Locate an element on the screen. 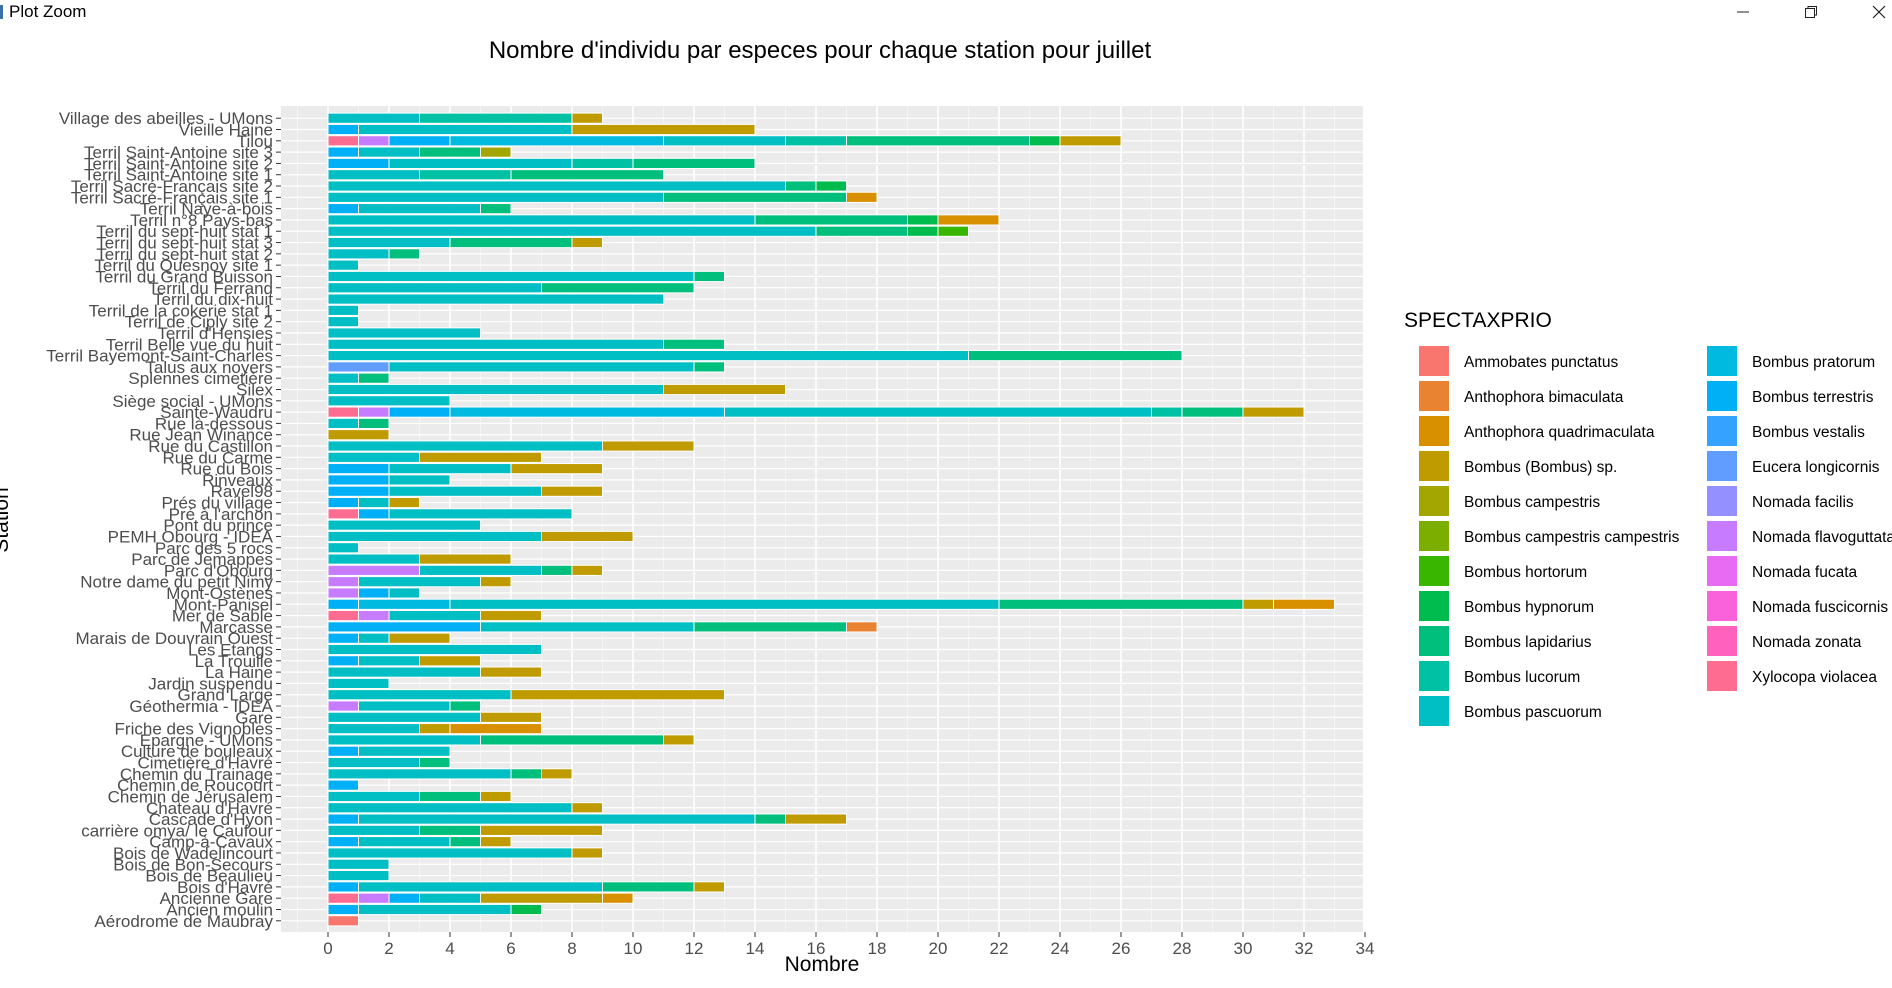 Image resolution: width=1892 pixels, height=988 pixels. y-tick-label: Terril du sept-huit stat 2 is located at coordinates (184, 254).